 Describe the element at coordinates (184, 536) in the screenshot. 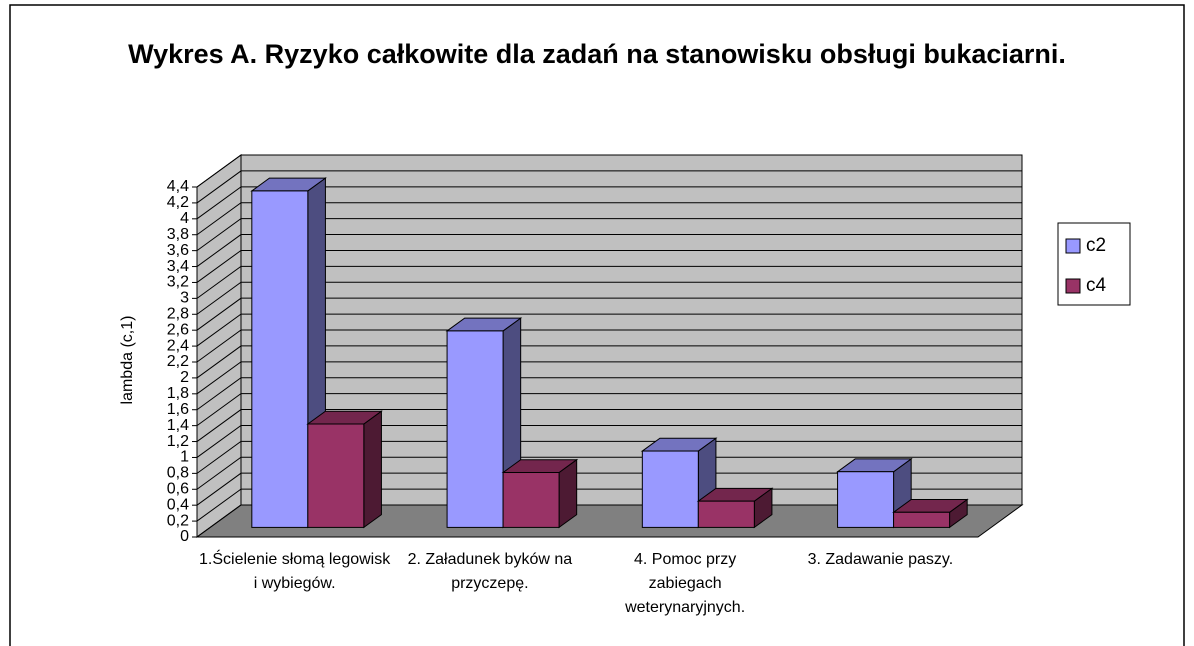

I see `y-tick-label: 0` at that location.